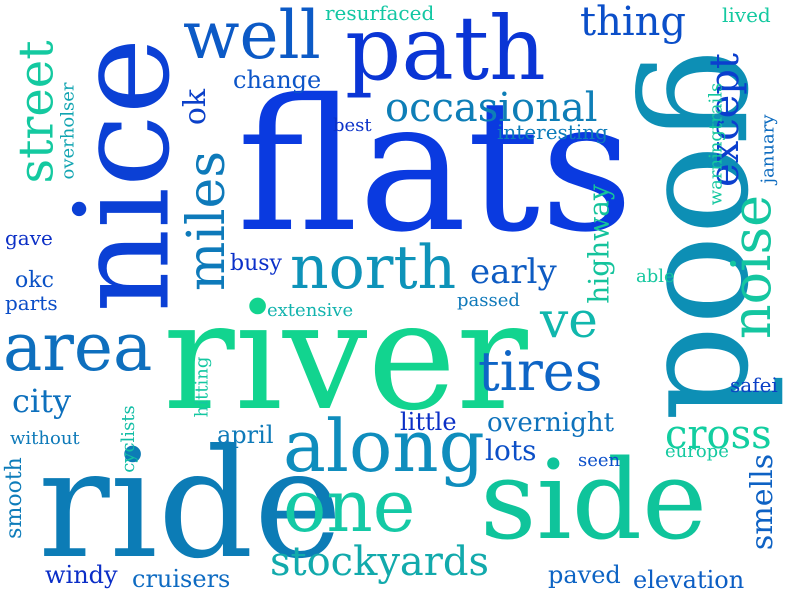 The width and height of the screenshot is (800, 600). What do you see at coordinates (14, 498) in the screenshot?
I see `word-smooth: smooth` at bounding box center [14, 498].